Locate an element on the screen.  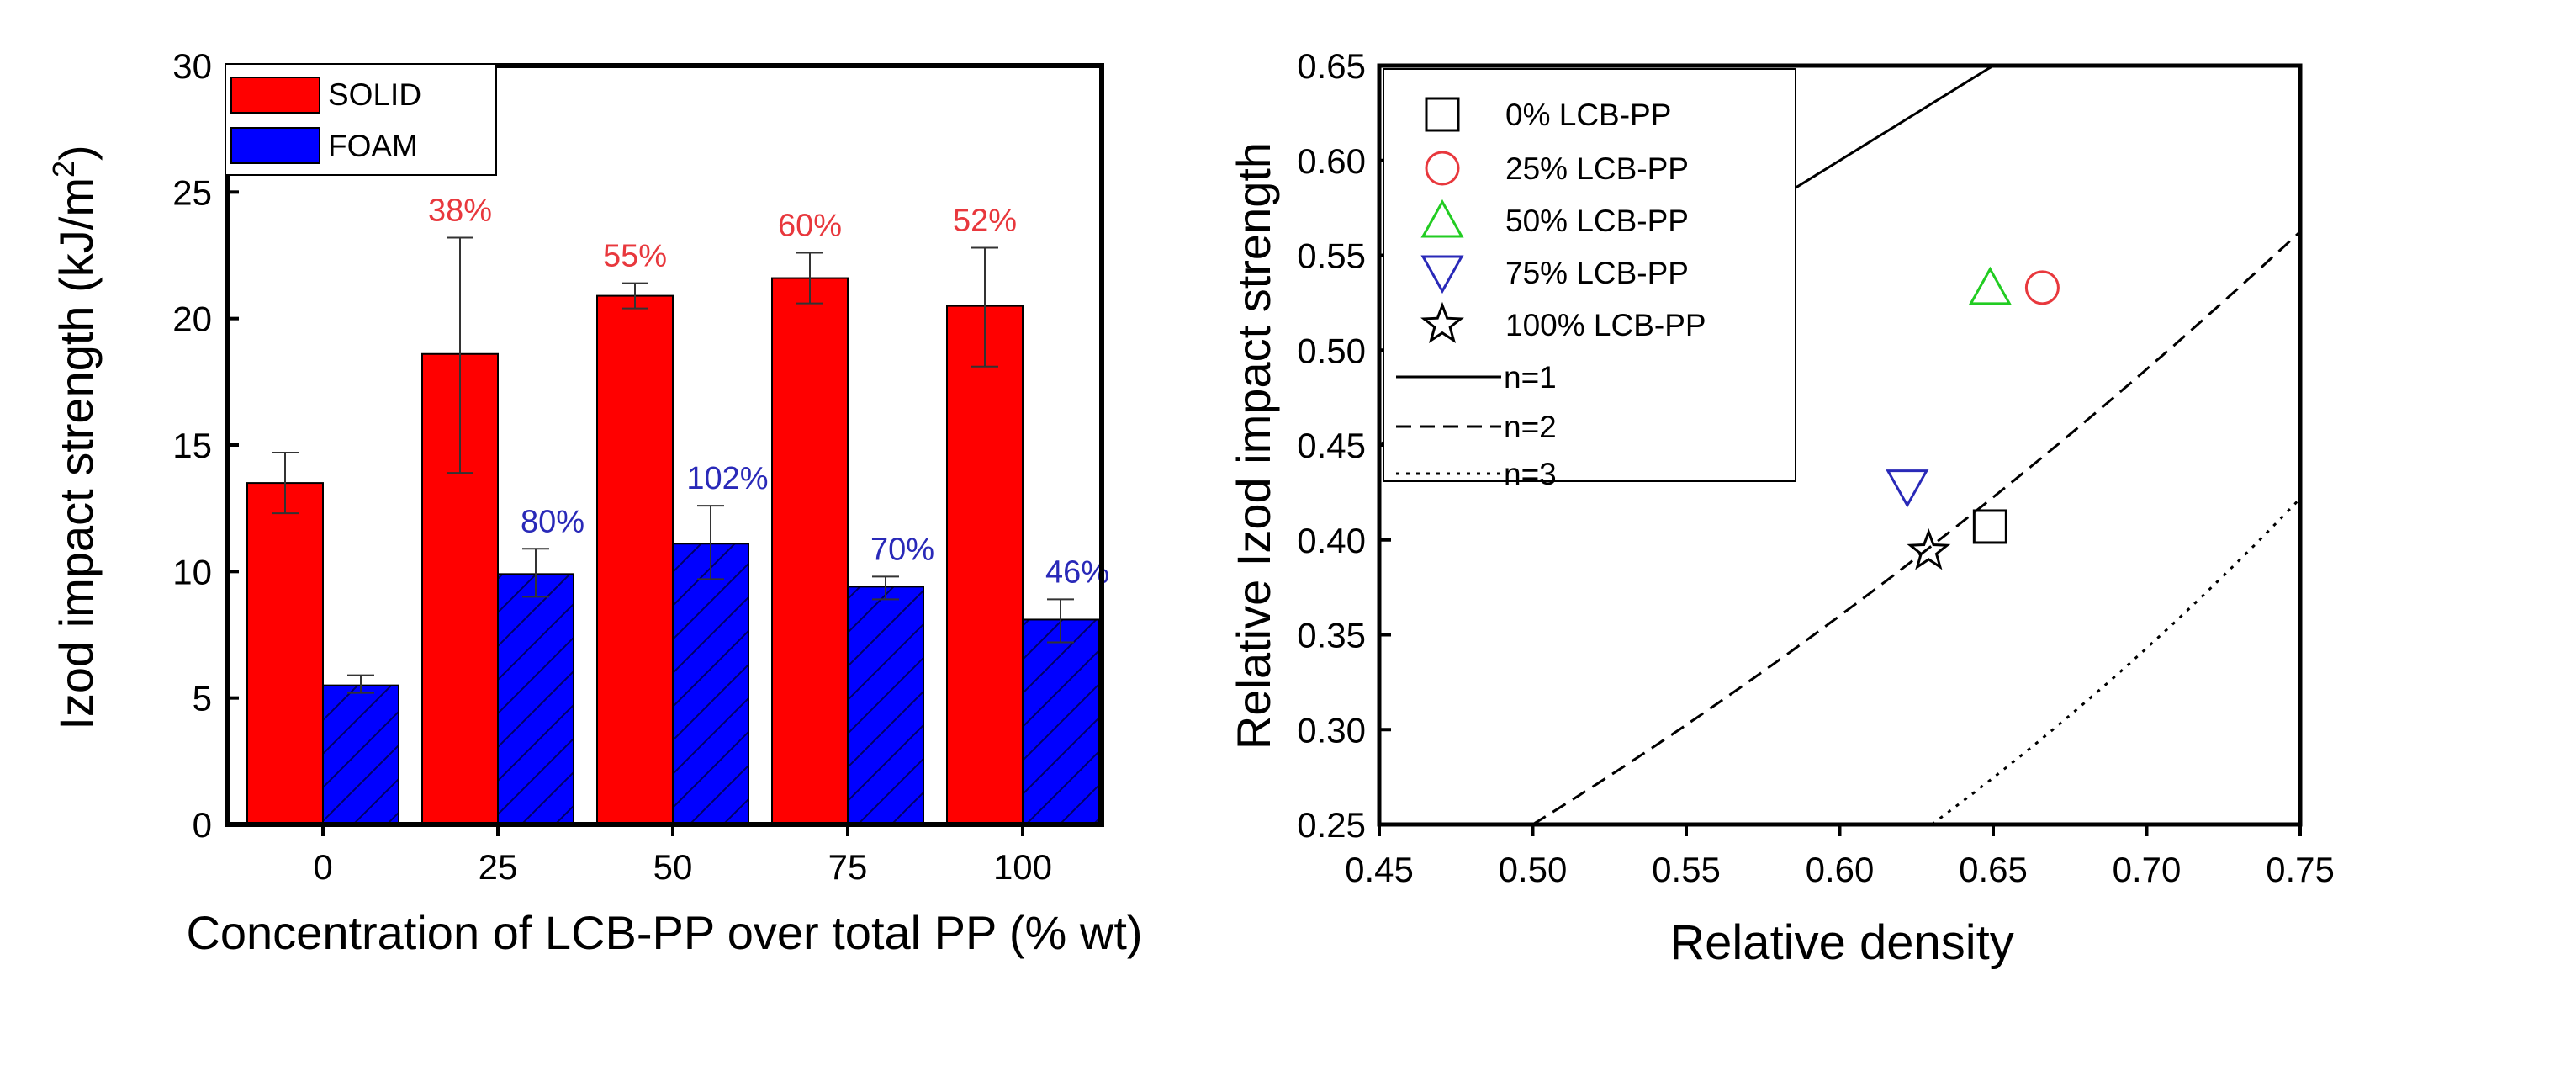
bar-data-label: 102% is located at coordinates (727, 479).